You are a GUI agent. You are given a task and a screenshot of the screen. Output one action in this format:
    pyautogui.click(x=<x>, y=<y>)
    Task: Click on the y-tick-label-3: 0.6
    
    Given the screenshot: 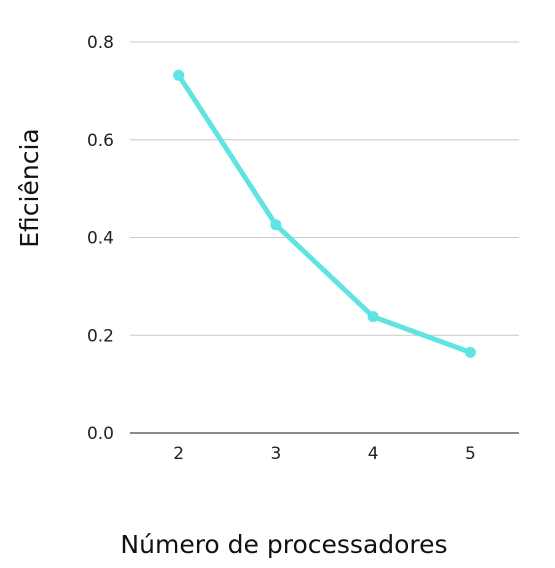 What is the action you would take?
    pyautogui.click(x=100, y=141)
    